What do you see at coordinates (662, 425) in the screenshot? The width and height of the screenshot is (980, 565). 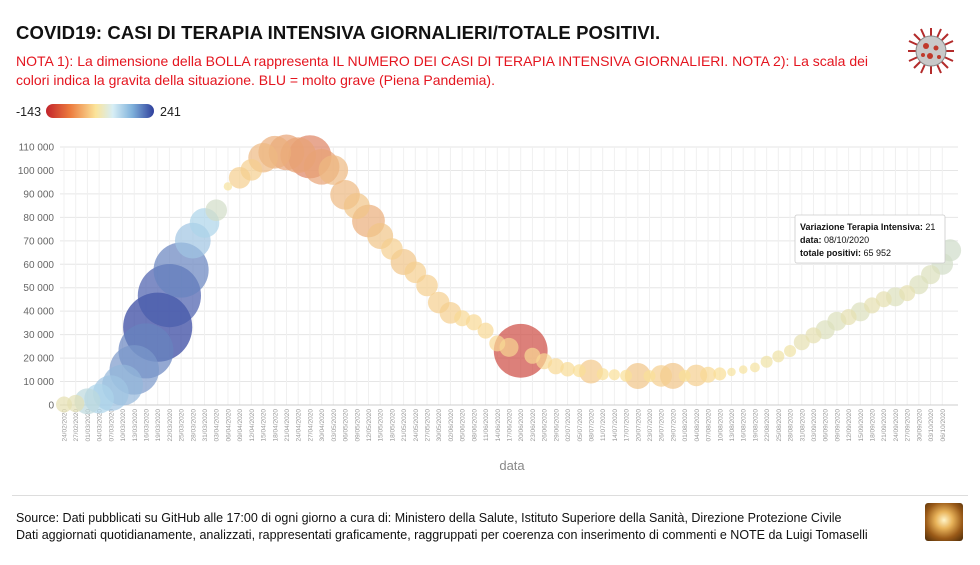 I see `x-tick-label: 26/07/2020` at bounding box center [662, 425].